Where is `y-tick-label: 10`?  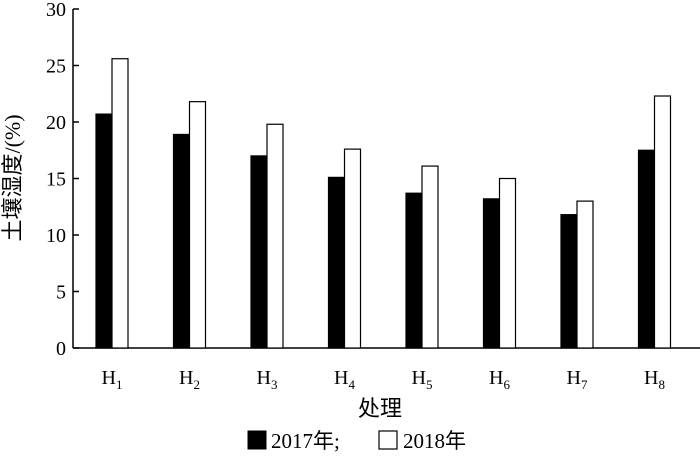
y-tick-label: 10 is located at coordinates (56, 236).